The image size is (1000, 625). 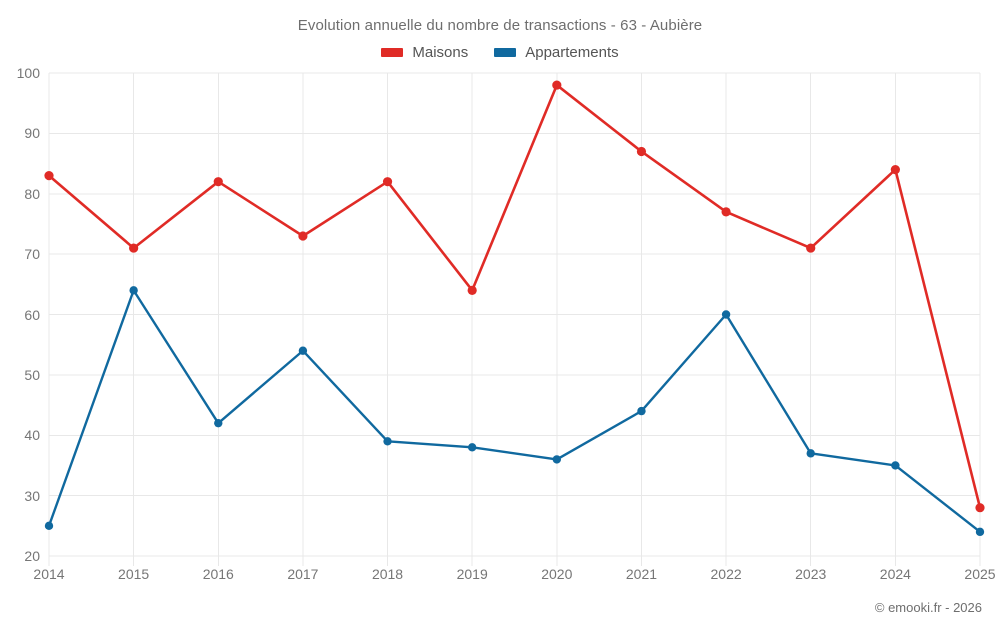 What do you see at coordinates (303, 350) in the screenshot?
I see `data-point: Appartements 2017: 54` at bounding box center [303, 350].